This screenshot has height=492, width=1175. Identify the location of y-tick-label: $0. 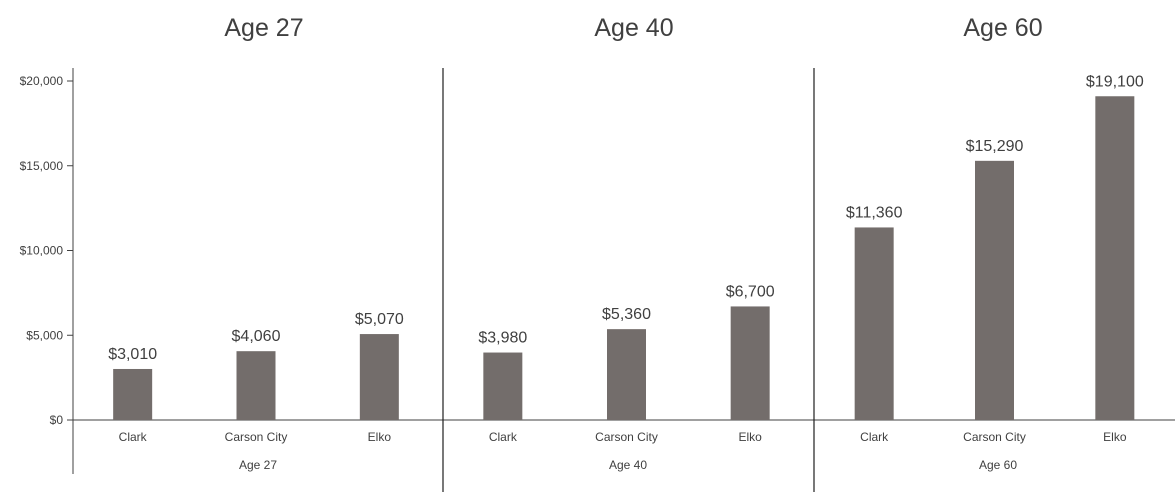
(57, 420).